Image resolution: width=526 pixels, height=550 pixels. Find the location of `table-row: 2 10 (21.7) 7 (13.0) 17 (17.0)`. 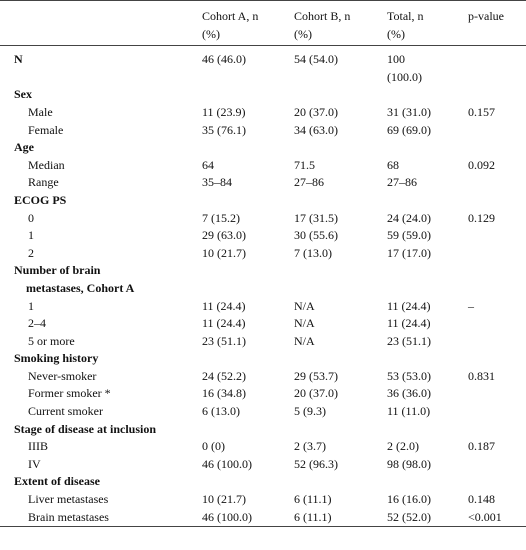

table-row: 2 10 (21.7) 7 (13.0) 17 (17.0) is located at coordinates (263, 254).